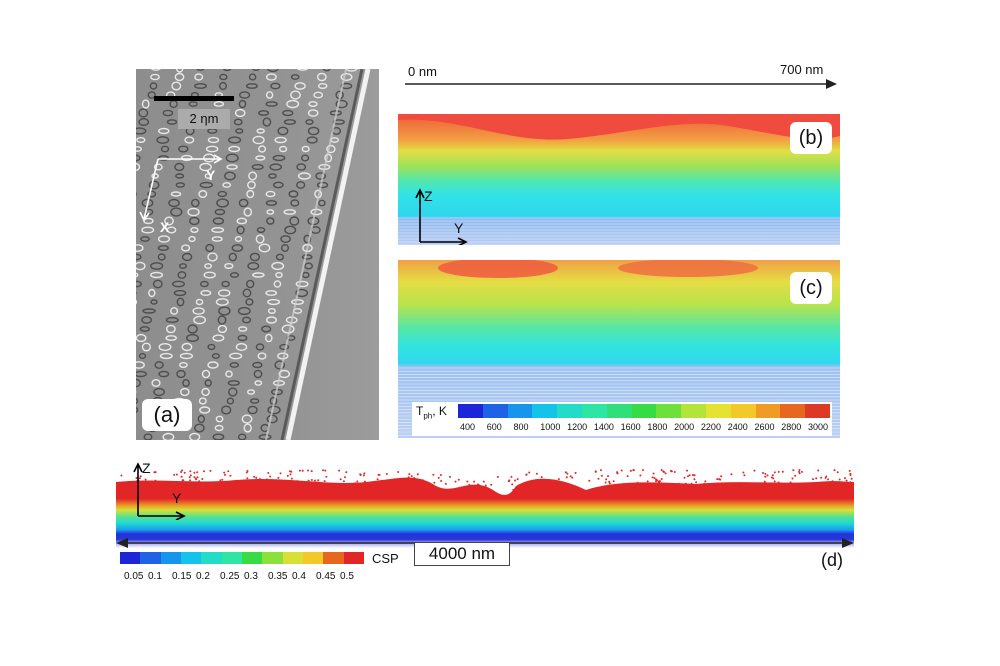  Describe the element at coordinates (603, 427) in the screenshot. I see `colorbar-tick-label: 1400` at that location.